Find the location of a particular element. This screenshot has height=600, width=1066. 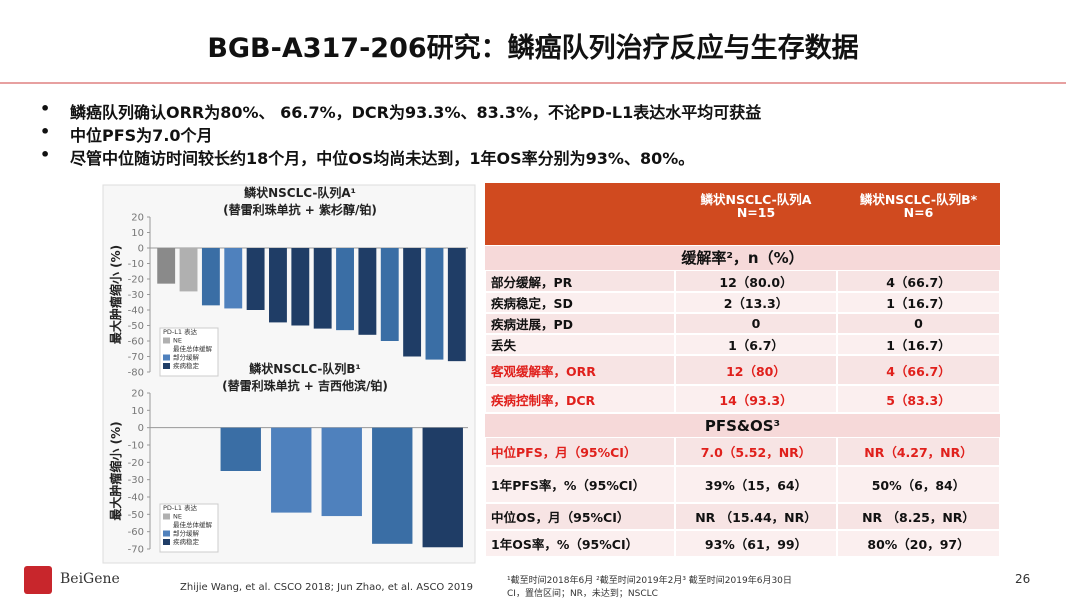

table-cell: 1年PFS率，%（95%CI） is located at coordinates (580, 484).